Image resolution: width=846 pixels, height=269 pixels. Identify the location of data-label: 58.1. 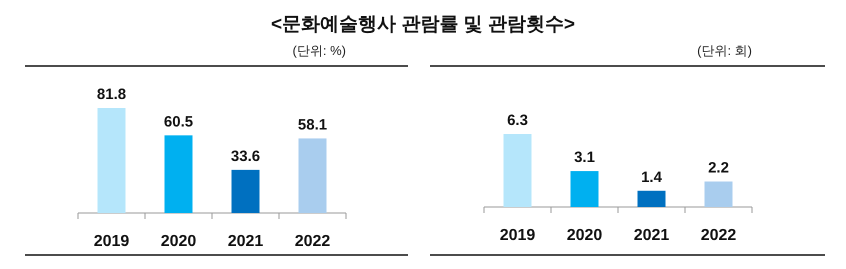
(313, 125).